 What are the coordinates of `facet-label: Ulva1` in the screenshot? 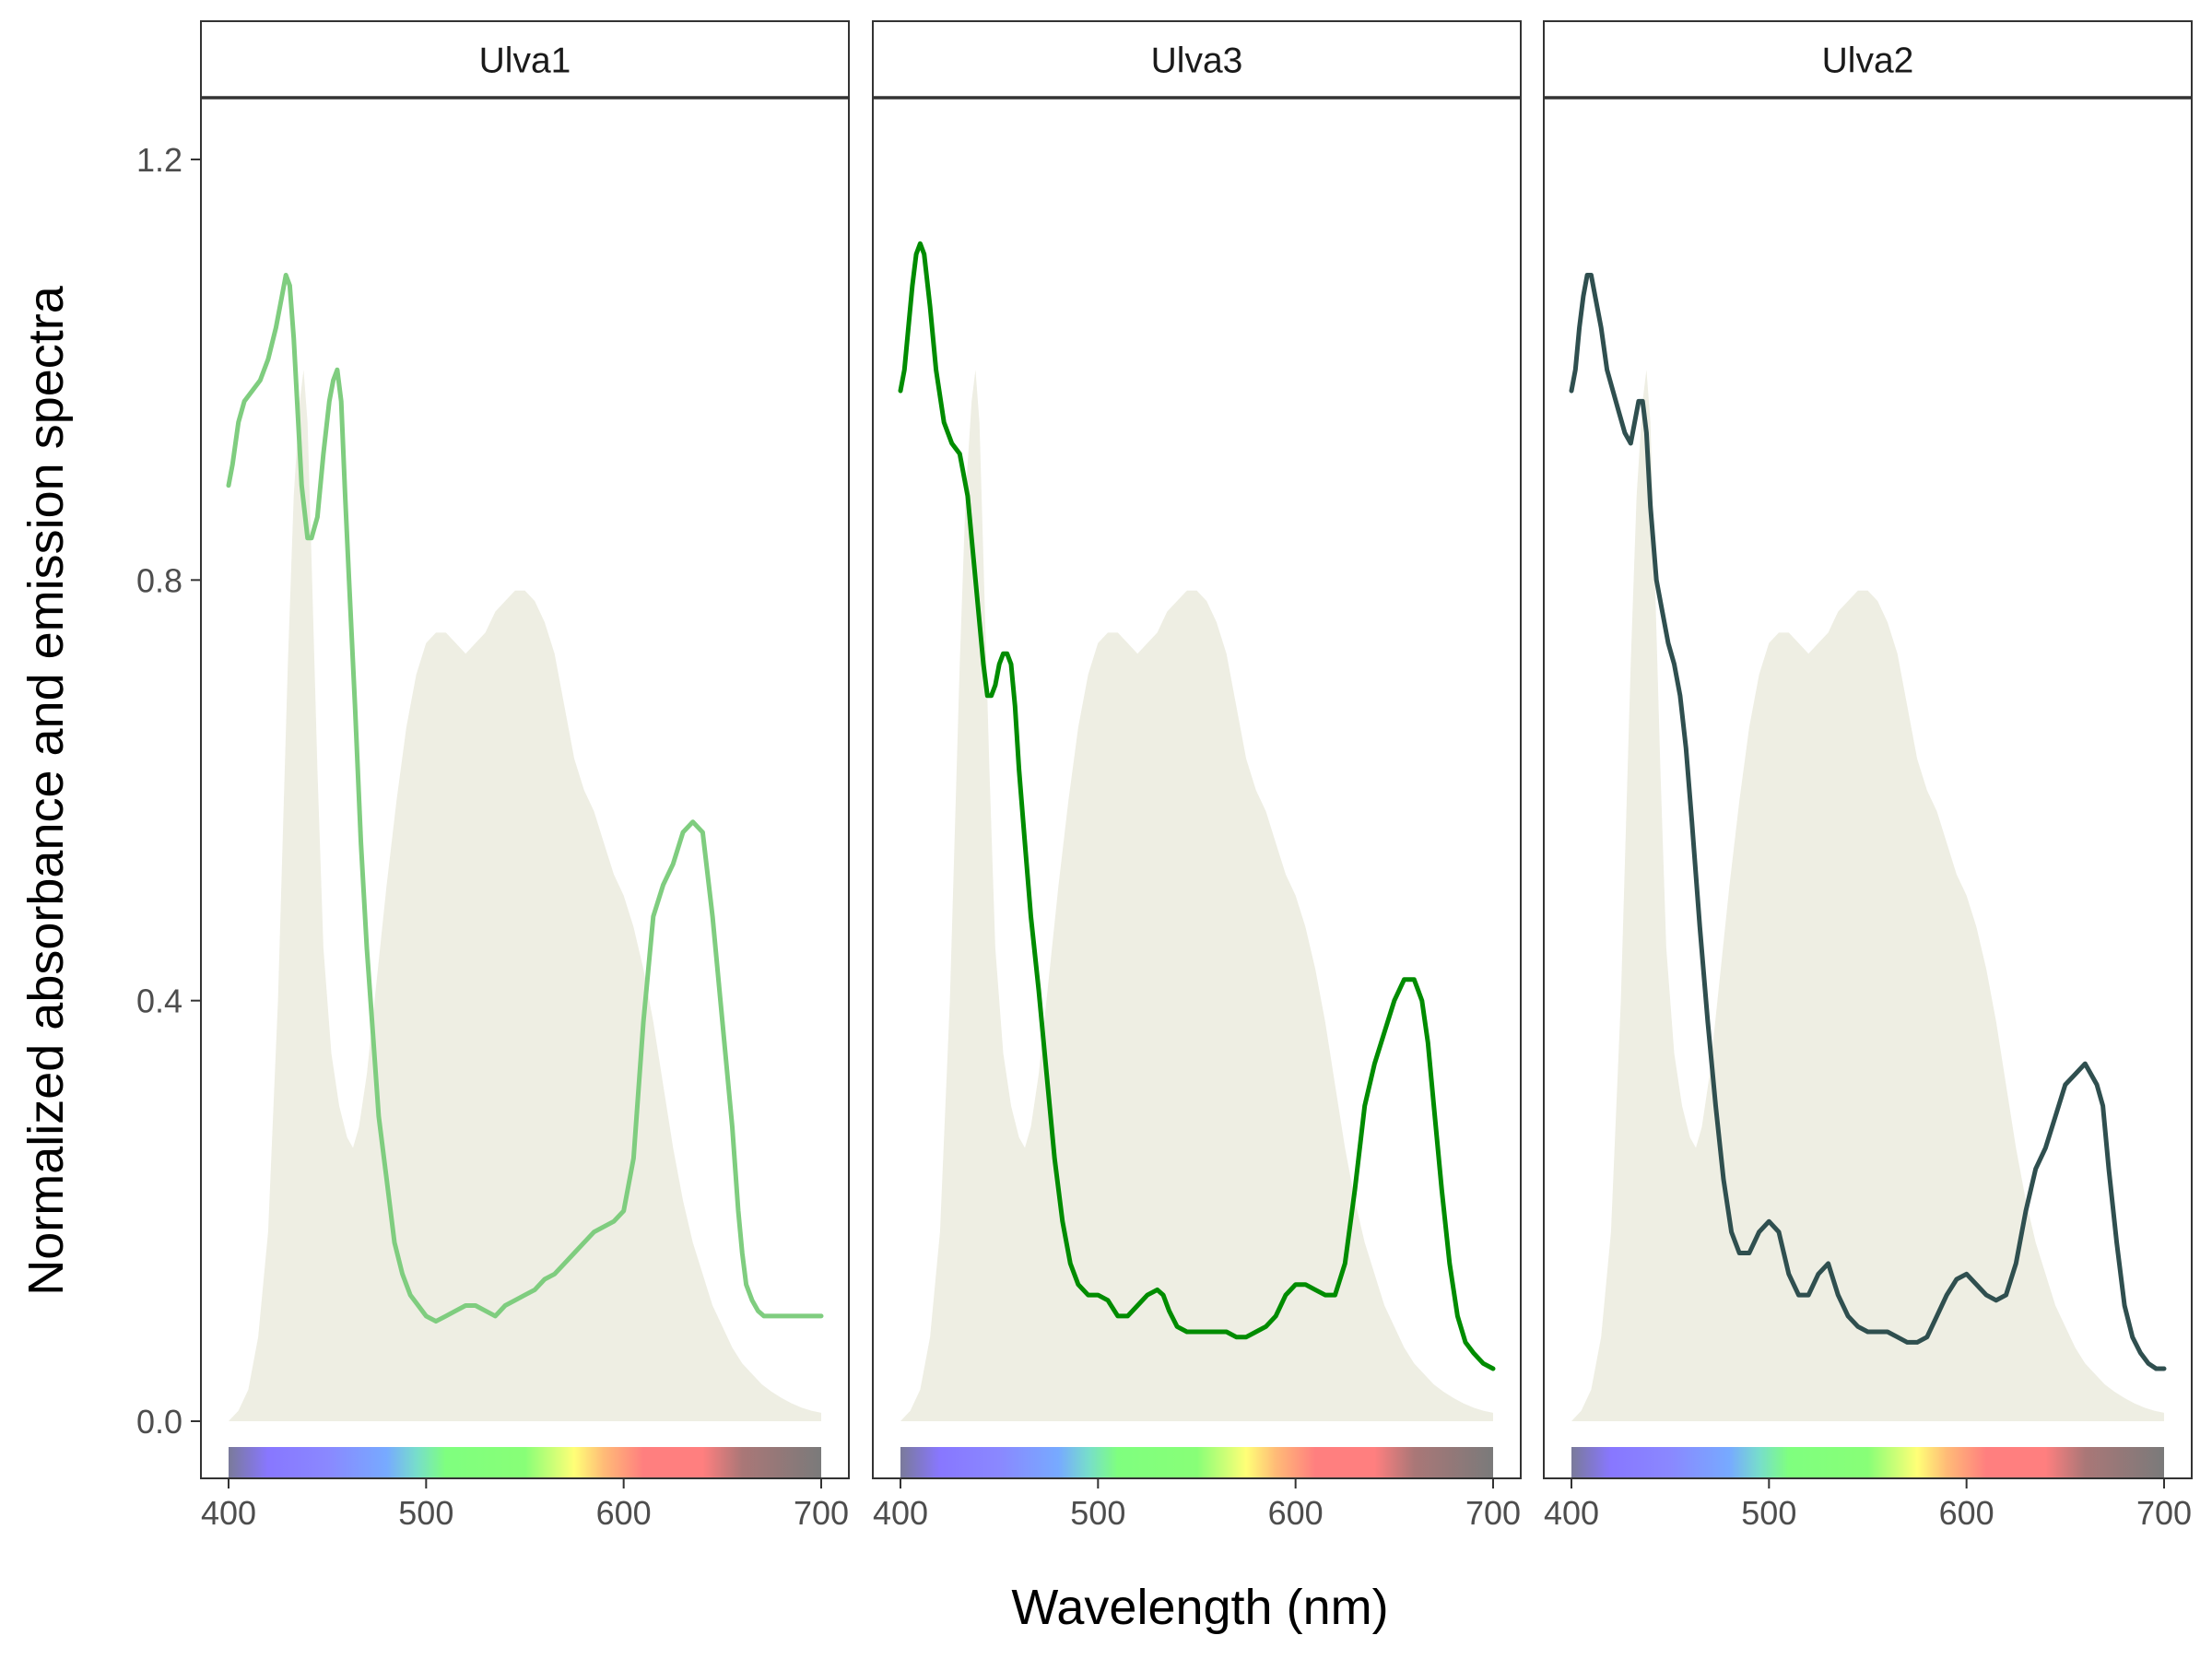 It's located at (525, 61).